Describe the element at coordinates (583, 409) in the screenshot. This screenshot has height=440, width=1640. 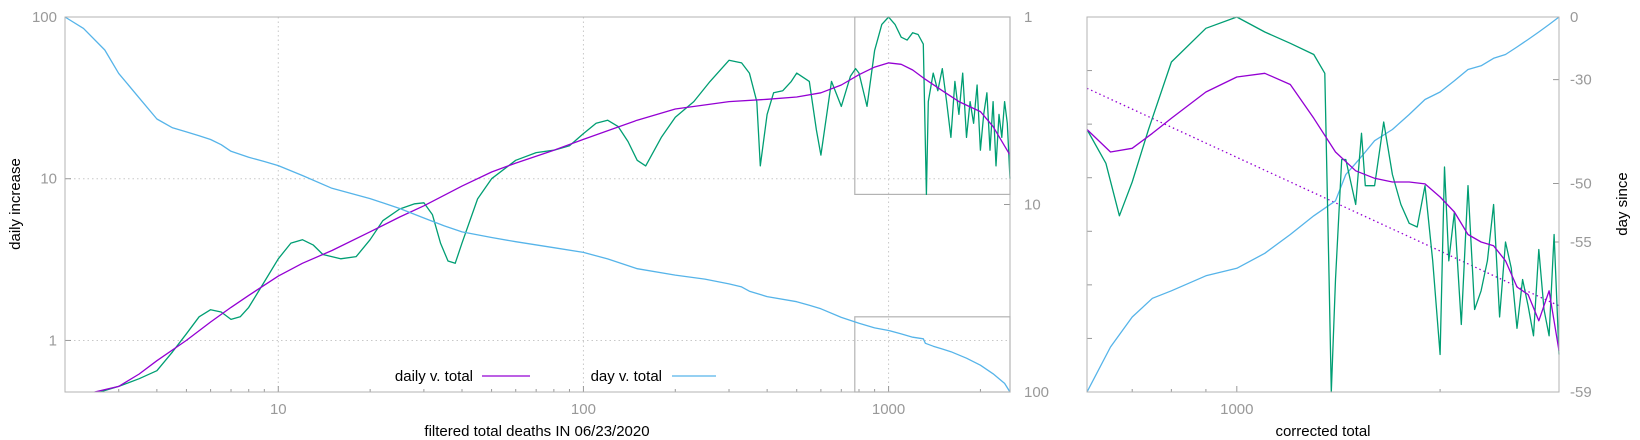
I see `left-x-tick-label: 100` at that location.